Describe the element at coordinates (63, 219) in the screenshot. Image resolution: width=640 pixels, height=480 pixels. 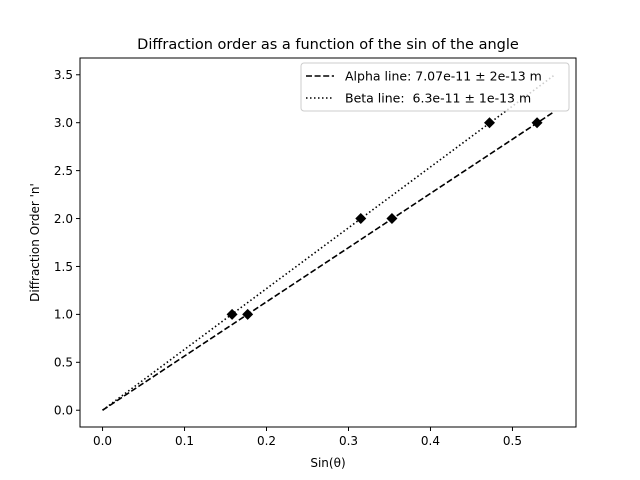
I see `y-tick-label: 2.0` at that location.